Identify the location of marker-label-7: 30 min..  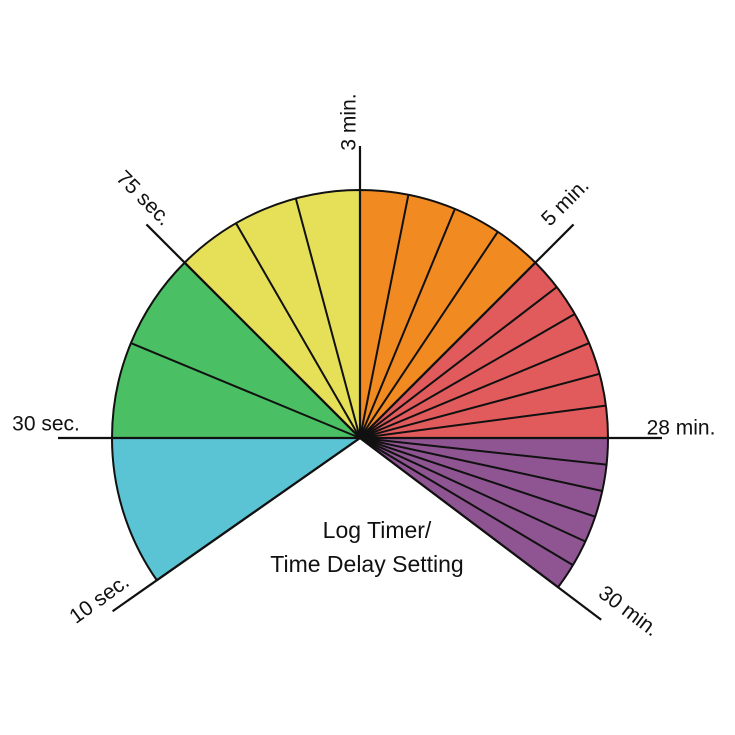
(628, 611).